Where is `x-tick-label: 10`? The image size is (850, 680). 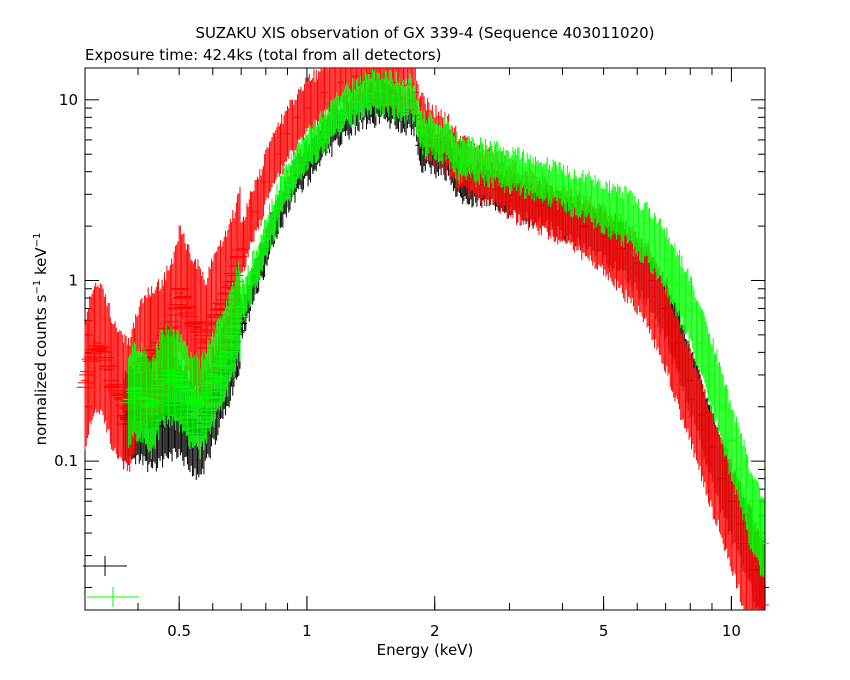
x-tick-label: 10 is located at coordinates (731, 631).